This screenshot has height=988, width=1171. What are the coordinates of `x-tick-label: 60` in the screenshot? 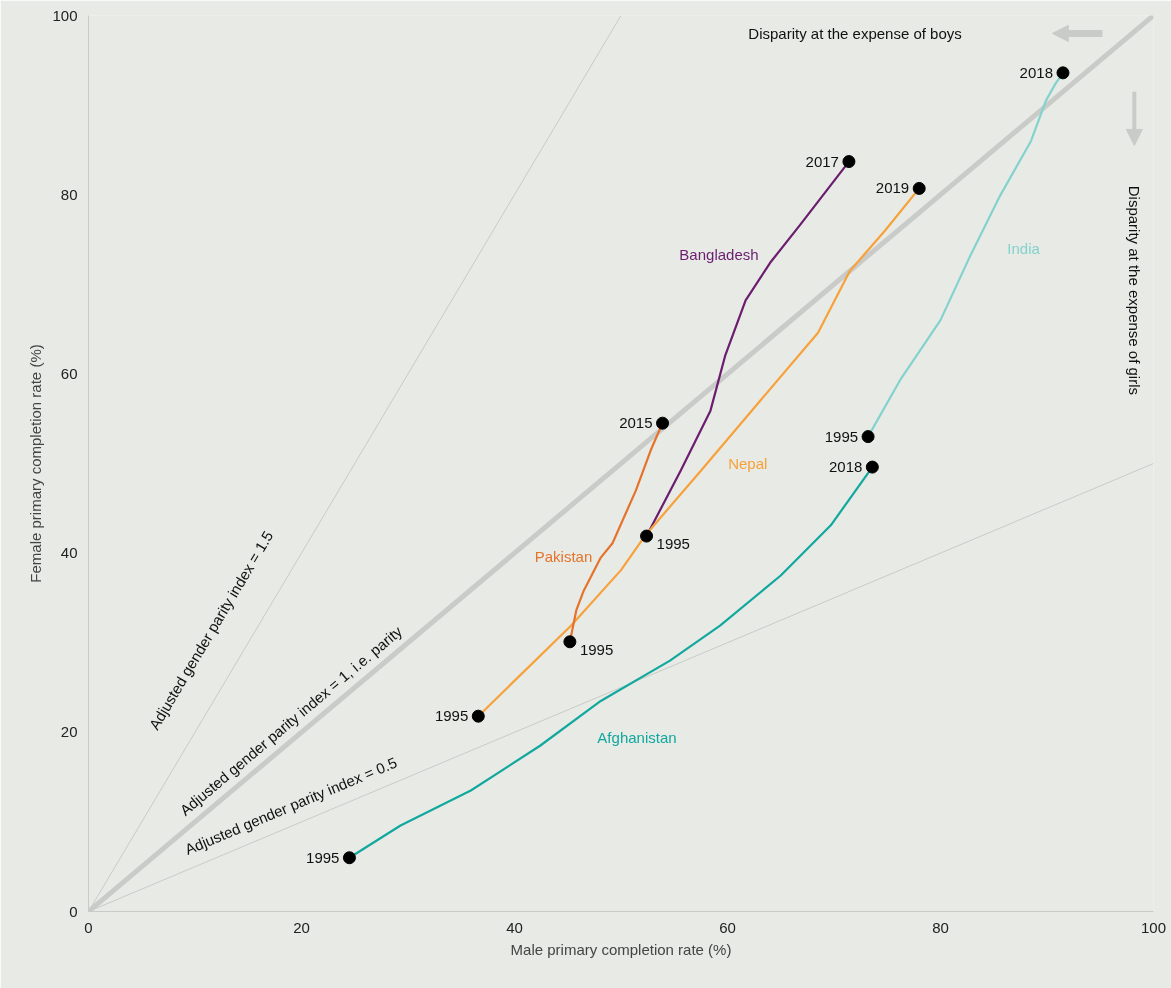 It's located at (727, 927).